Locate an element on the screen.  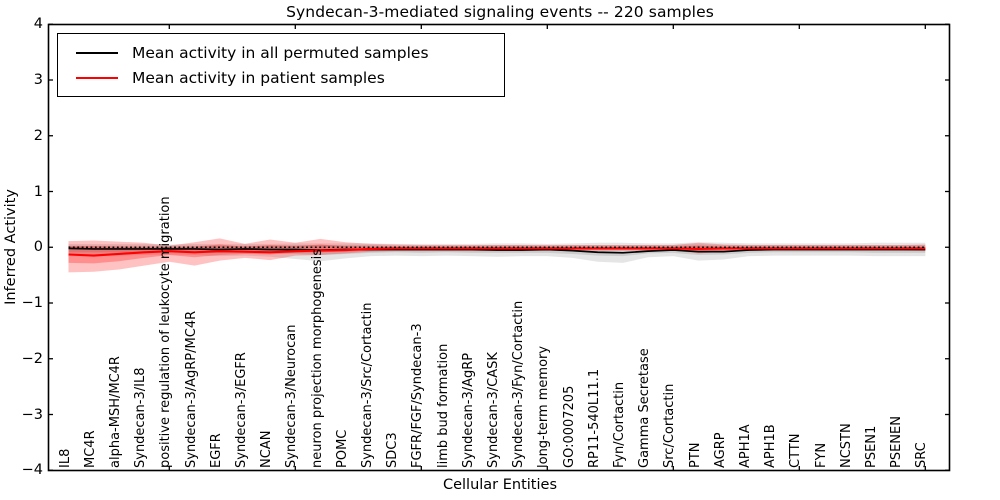
x-category-label: limb bud formation is located at coordinates (443, 405).